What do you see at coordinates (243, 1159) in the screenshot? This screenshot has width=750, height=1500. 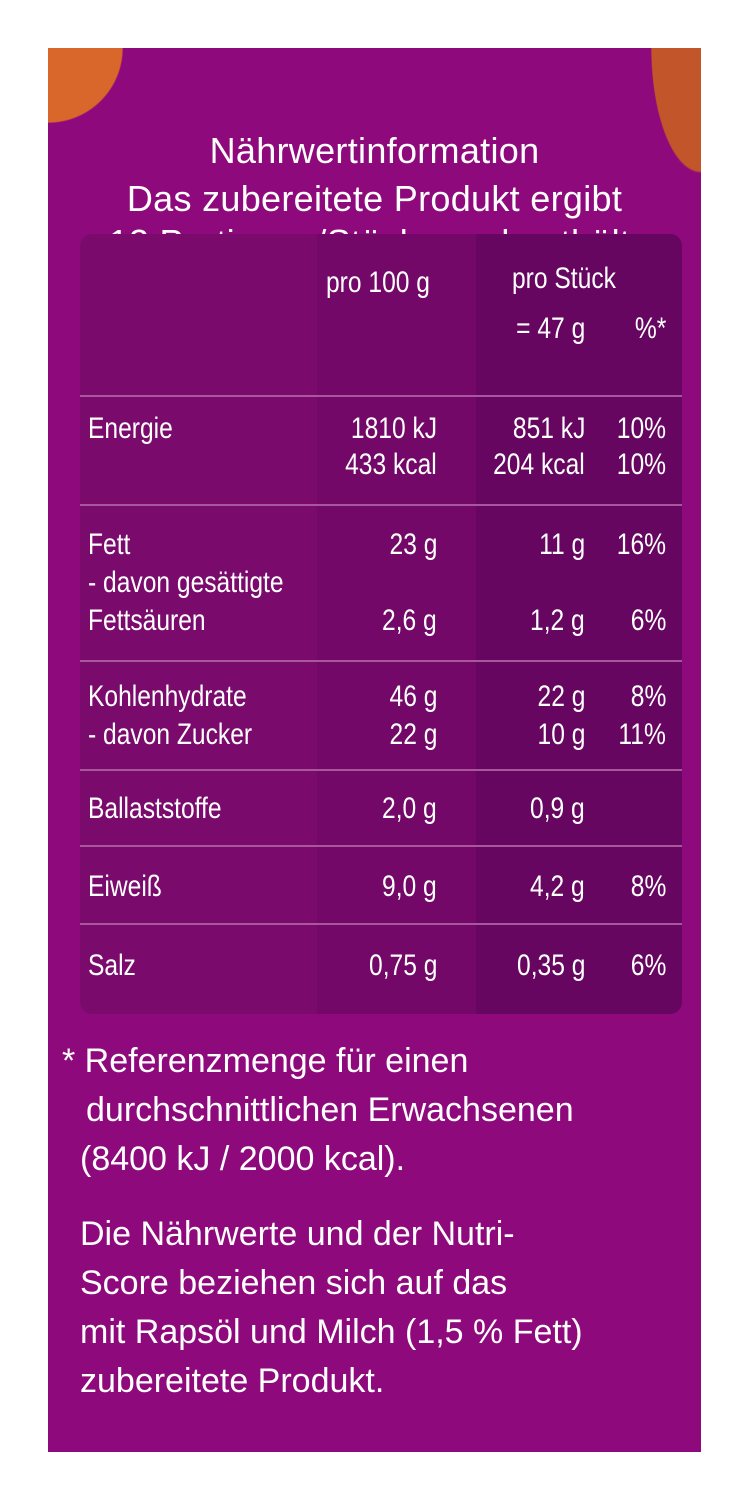 I see `footnote-line3: (8400 kJ / 2000 kcal).` at bounding box center [243, 1159].